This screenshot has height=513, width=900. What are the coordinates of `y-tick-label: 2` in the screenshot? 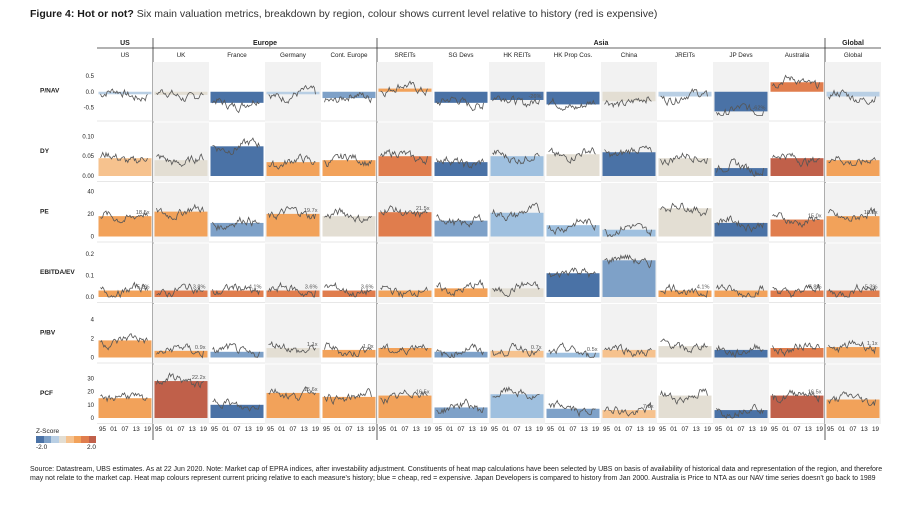 It's located at (93, 340).